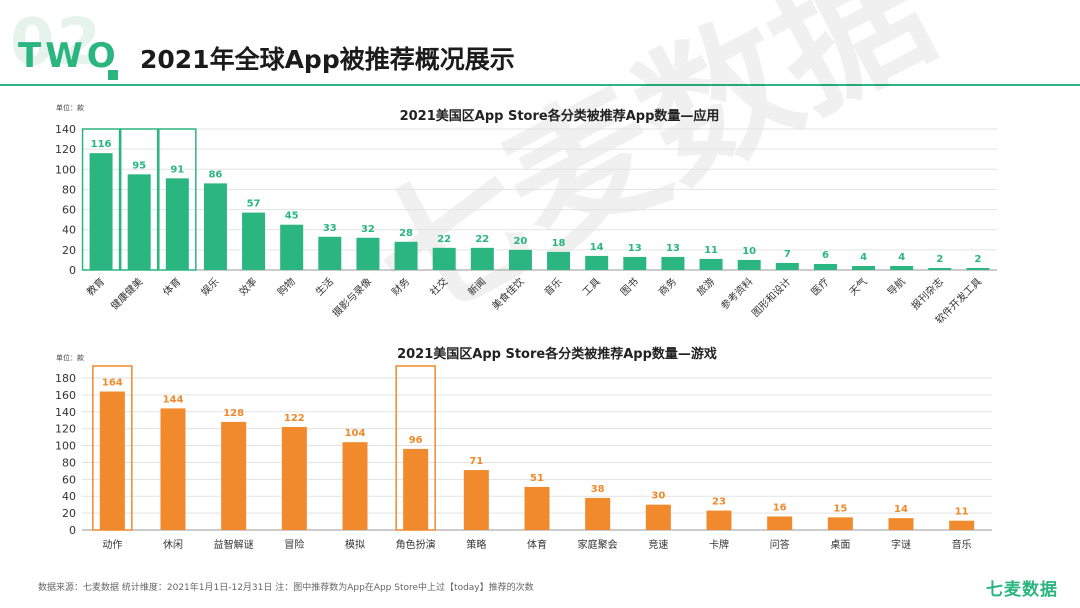 This screenshot has width=1080, height=608. What do you see at coordinates (857, 286) in the screenshot?
I see `chart-0-x-tick: 天气` at bounding box center [857, 286].